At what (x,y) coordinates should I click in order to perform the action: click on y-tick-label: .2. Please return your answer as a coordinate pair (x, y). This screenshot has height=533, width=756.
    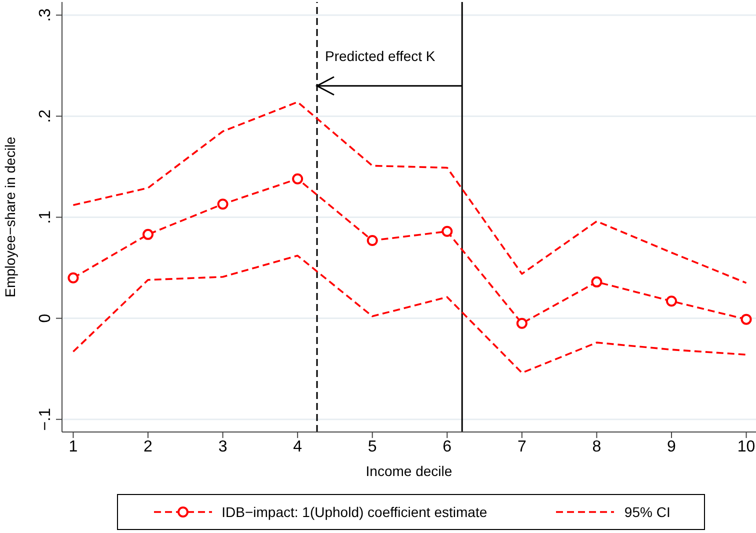
    Looking at the image, I should click on (45, 116).